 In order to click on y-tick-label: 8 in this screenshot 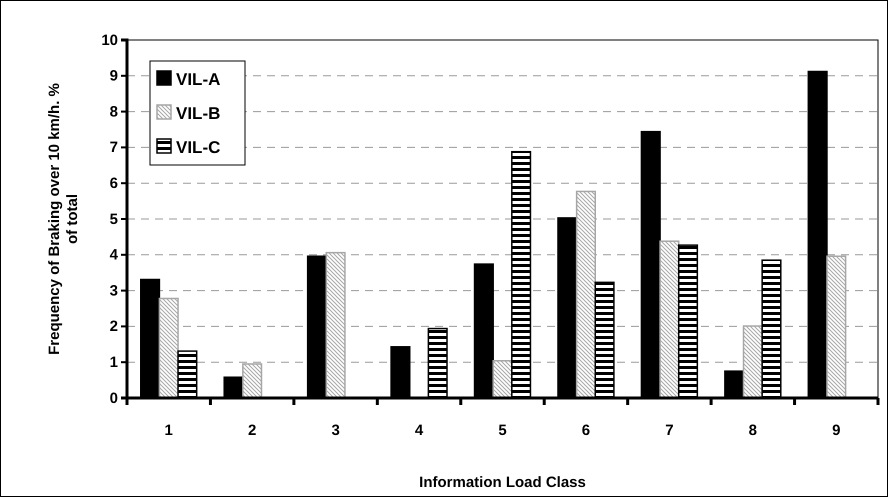, I will do `click(114, 111)`.